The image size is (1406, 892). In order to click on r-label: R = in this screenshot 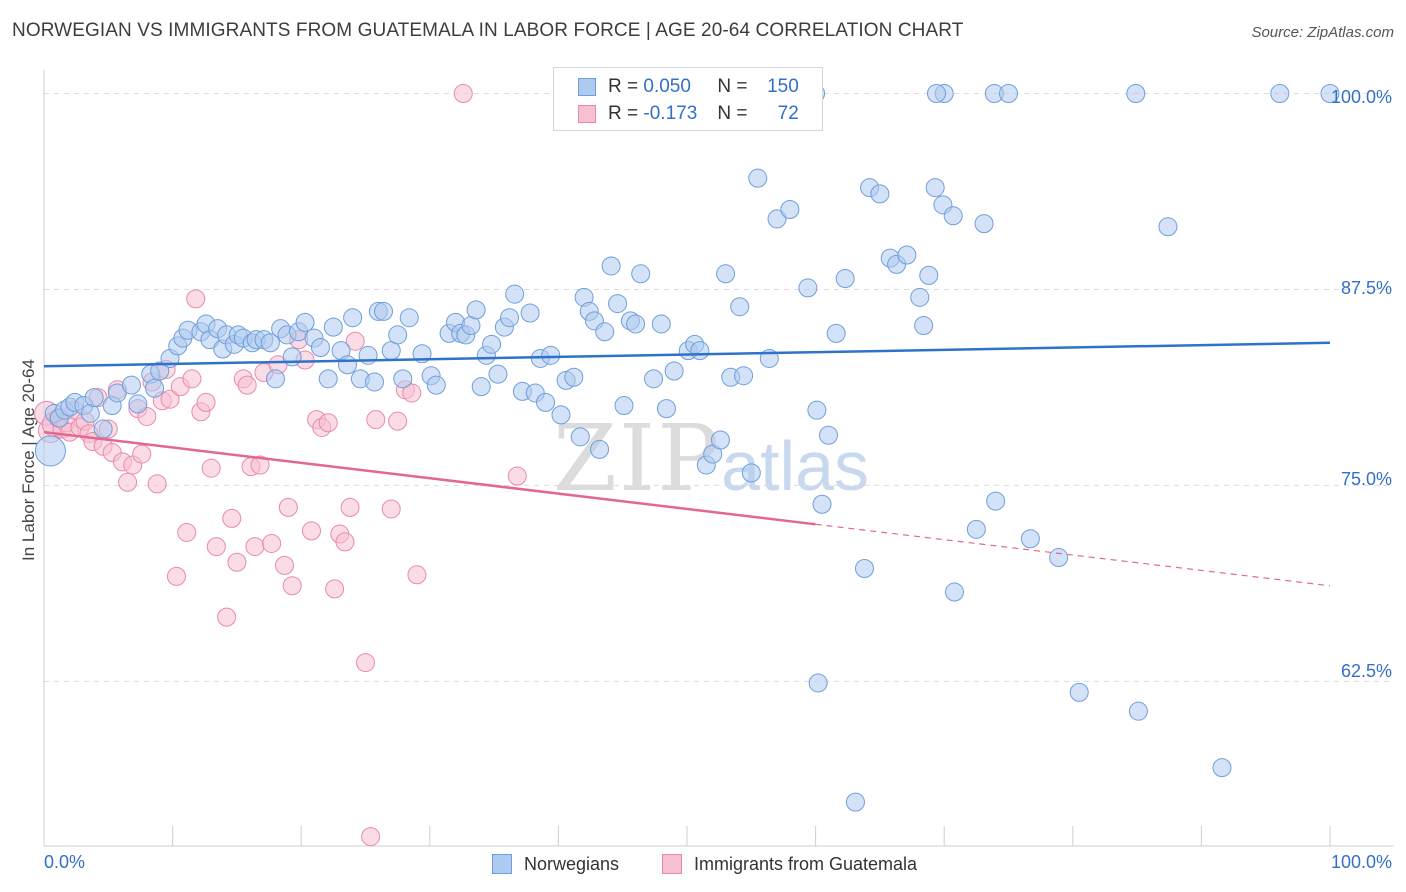, I will do `click(623, 113)`.